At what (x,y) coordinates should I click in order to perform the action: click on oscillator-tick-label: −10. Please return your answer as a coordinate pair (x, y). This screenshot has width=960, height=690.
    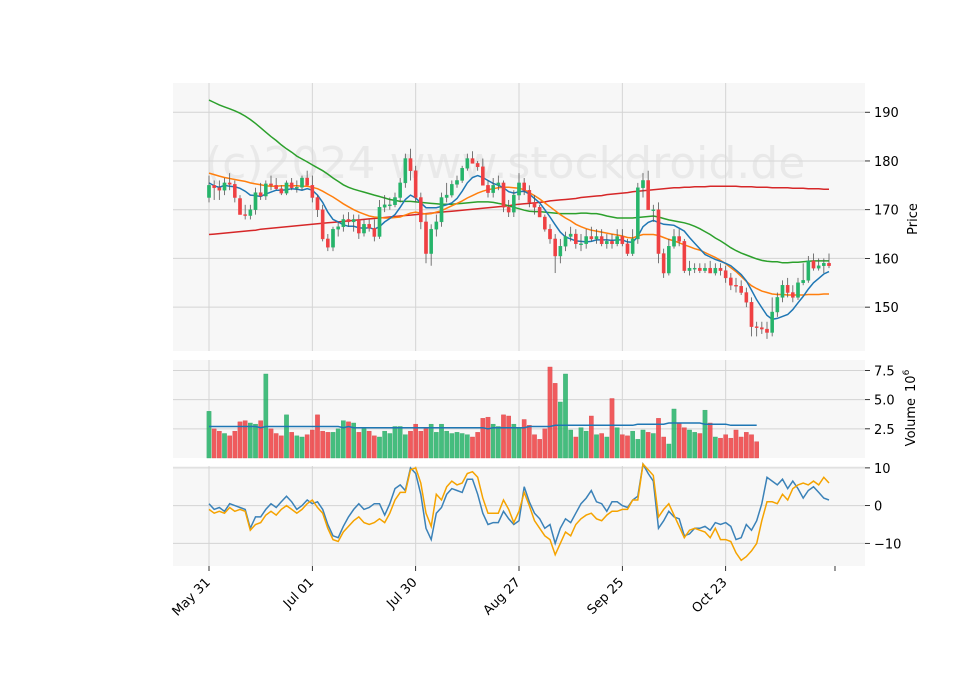
    Looking at the image, I should click on (887, 544).